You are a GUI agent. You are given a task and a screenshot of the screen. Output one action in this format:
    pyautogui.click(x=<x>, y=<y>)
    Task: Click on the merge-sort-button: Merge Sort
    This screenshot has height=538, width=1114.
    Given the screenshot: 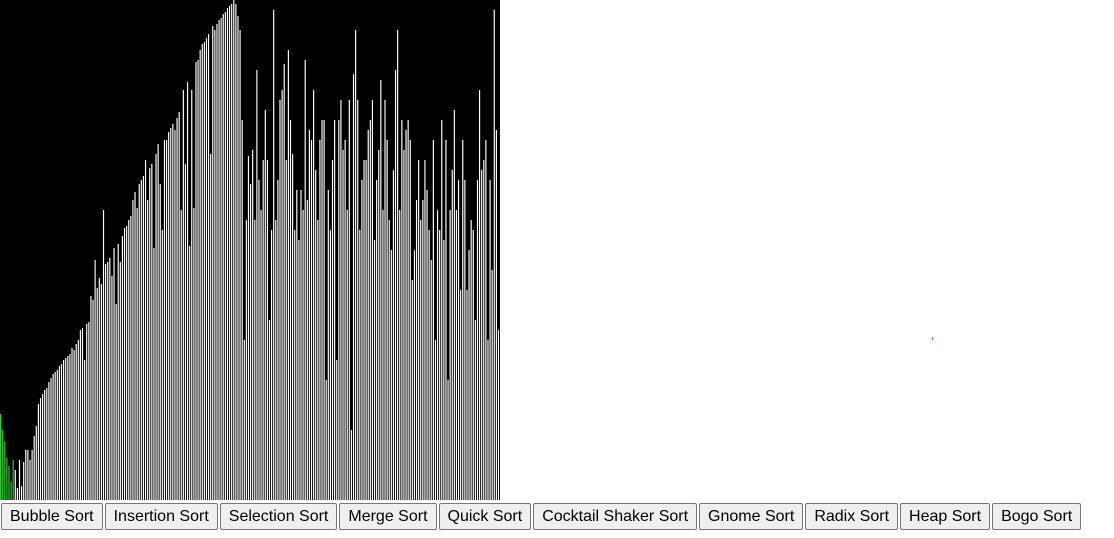 What is the action you would take?
    pyautogui.click(x=388, y=516)
    